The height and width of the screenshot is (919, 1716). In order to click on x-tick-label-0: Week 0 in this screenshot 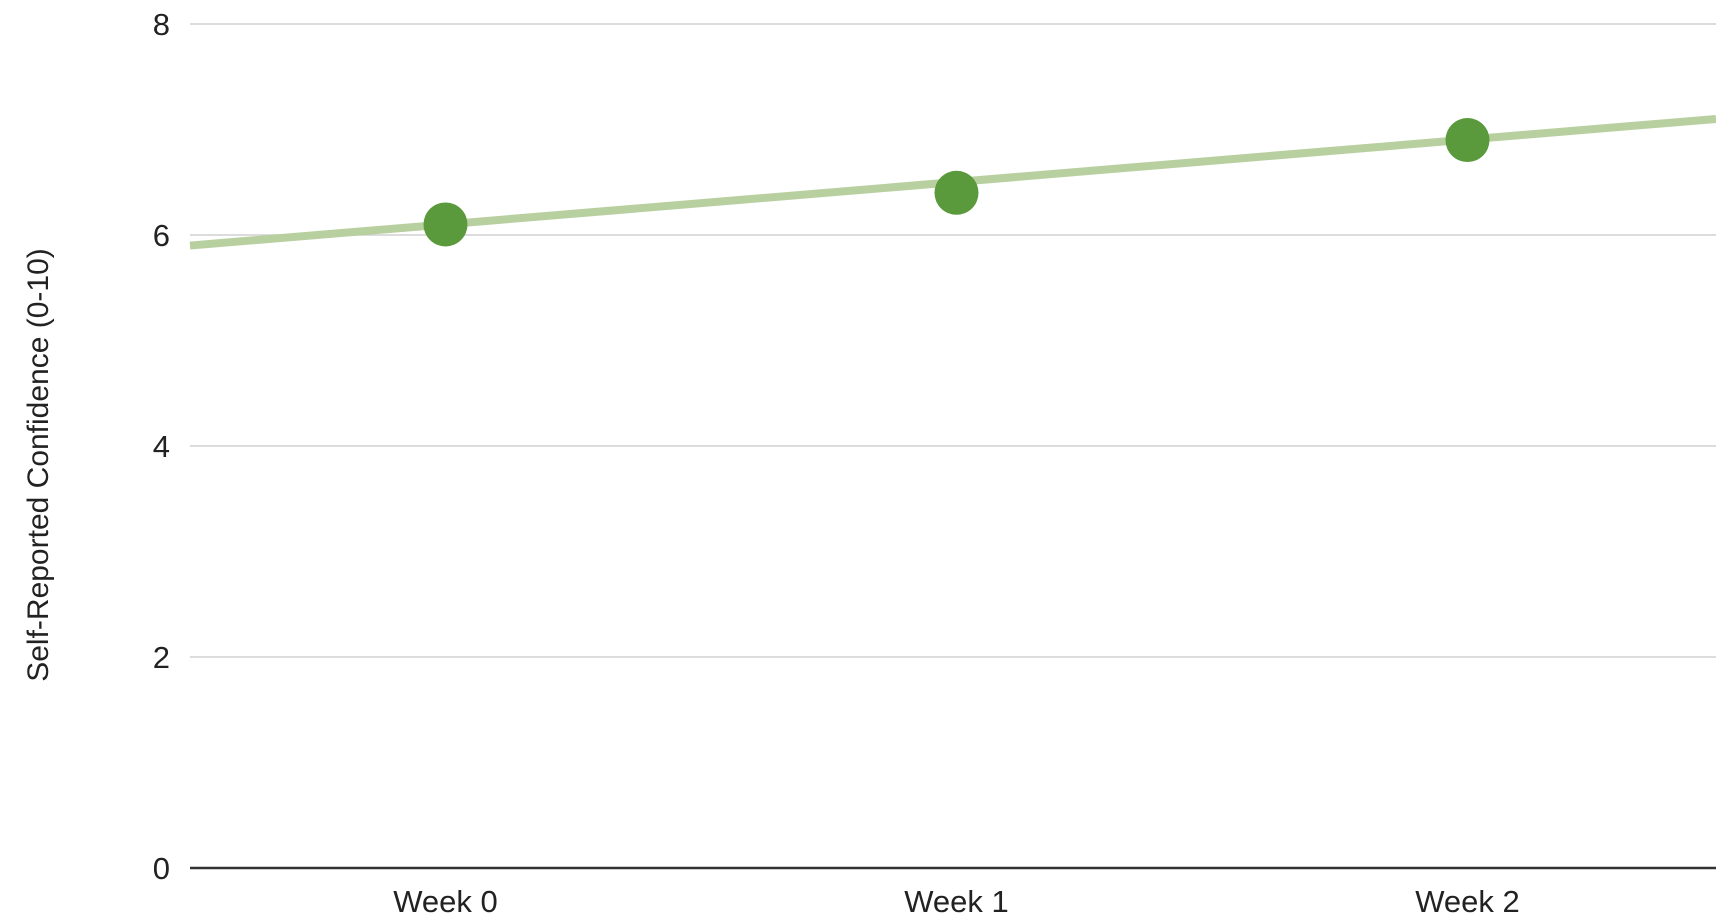, I will do `click(445, 901)`.